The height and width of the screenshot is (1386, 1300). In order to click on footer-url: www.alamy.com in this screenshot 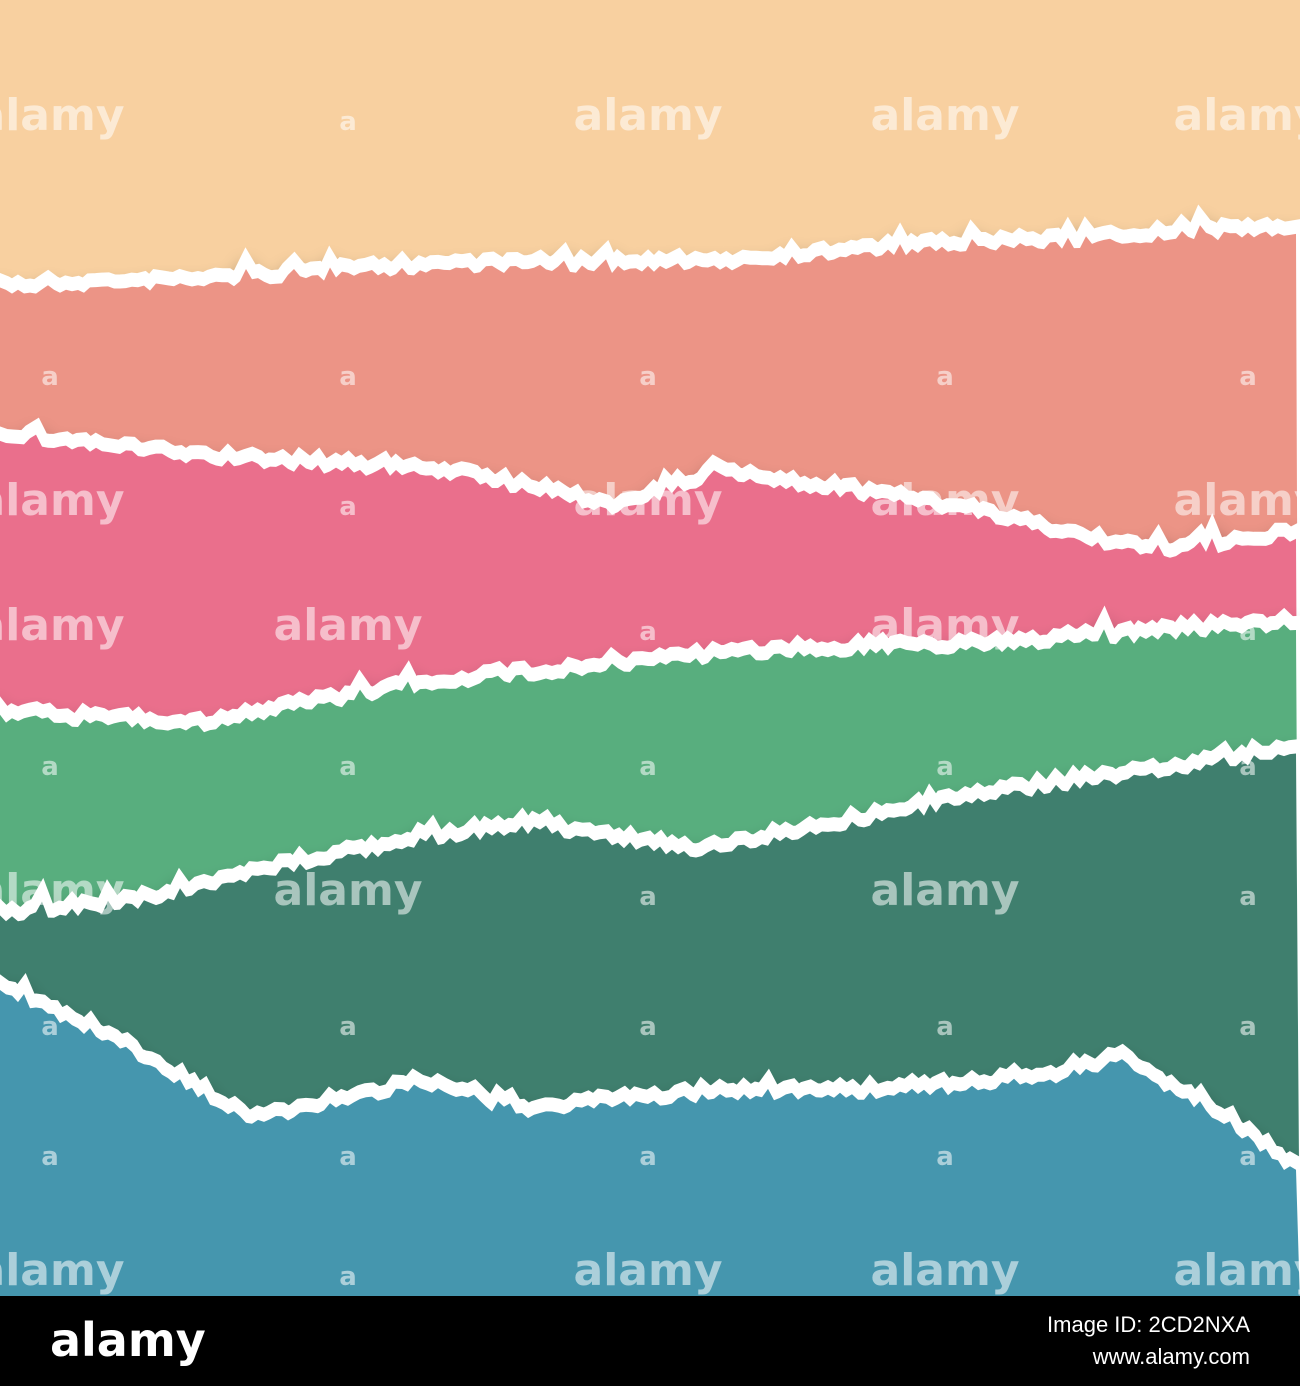, I will do `click(1171, 1356)`.